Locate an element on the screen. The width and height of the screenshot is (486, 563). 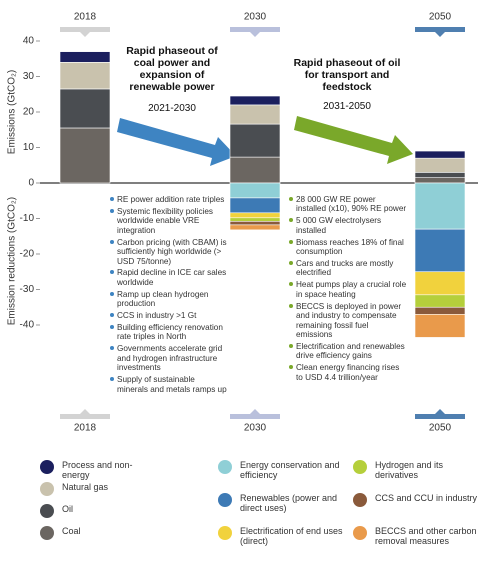
bullet-text: CCS in industry >1 Gt is located at coordinates (157, 316).